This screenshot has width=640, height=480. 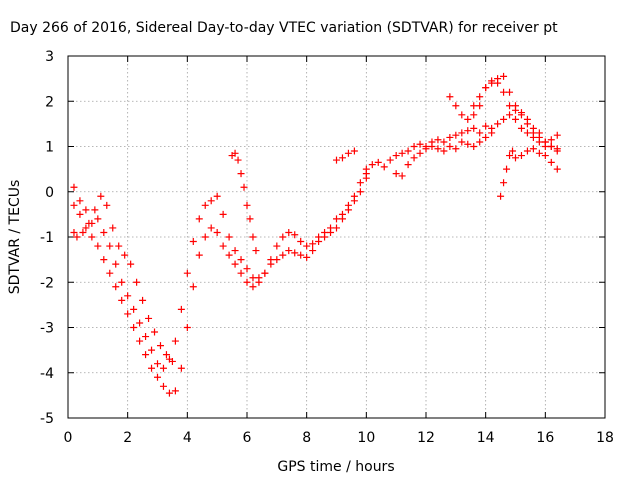 I want to click on x-tick-label: 12, so click(x=426, y=438).